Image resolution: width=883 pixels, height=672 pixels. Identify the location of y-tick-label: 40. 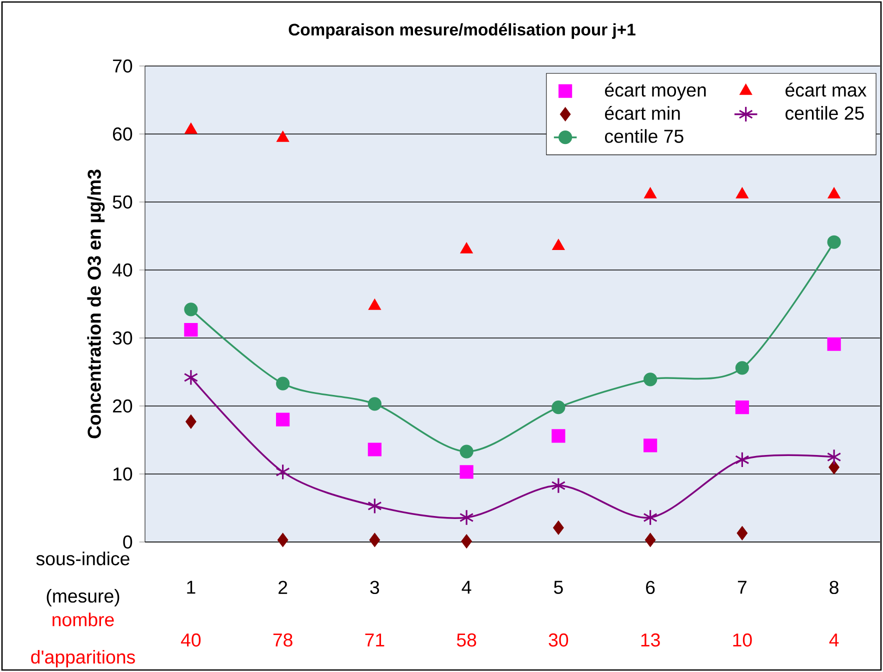
(122, 270).